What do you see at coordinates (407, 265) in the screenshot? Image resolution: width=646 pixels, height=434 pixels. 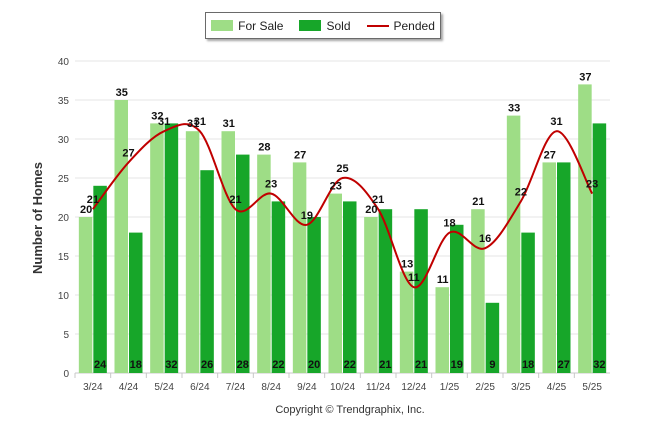 I see `data-label-for-sale: 13` at bounding box center [407, 265].